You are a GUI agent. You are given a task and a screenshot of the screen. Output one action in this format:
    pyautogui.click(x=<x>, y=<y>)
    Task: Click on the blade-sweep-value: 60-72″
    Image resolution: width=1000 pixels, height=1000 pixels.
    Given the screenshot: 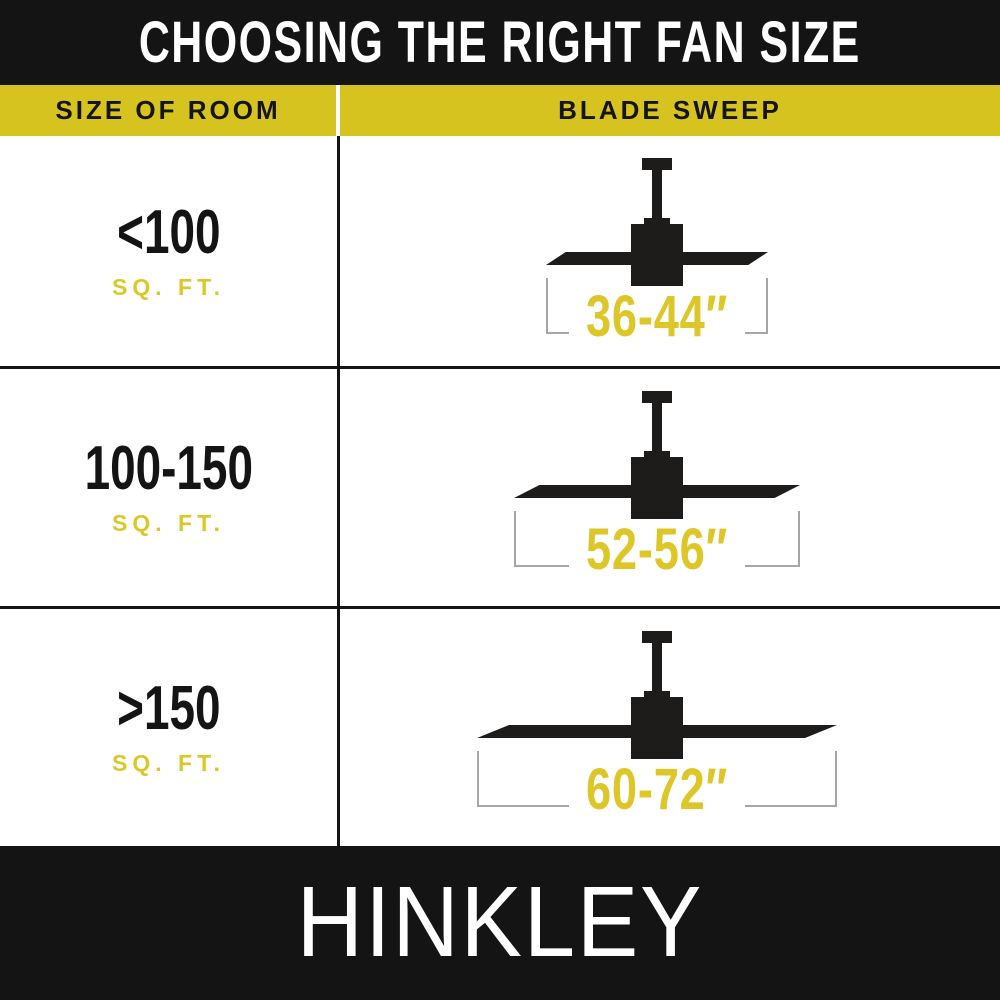 What is the action you would take?
    pyautogui.click(x=657, y=789)
    